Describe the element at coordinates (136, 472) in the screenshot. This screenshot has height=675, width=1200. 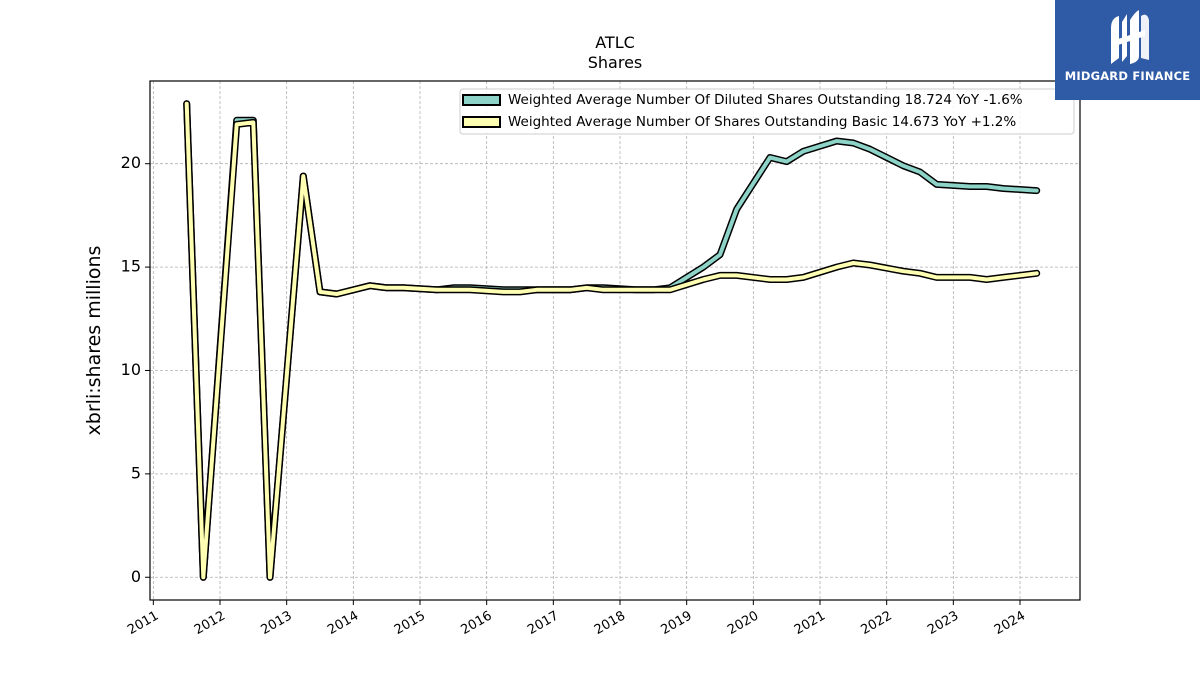
I see `y-tick-label: 5` at that location.